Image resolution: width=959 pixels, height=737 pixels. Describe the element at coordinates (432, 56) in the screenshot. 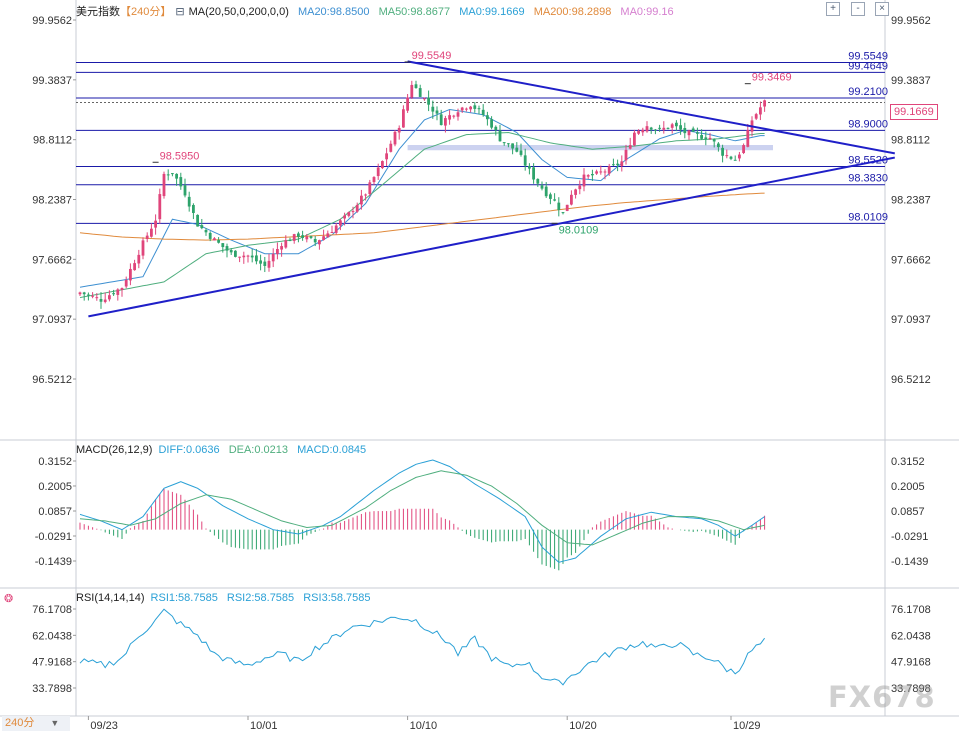

I see `price-annotation: 99.5549` at that location.